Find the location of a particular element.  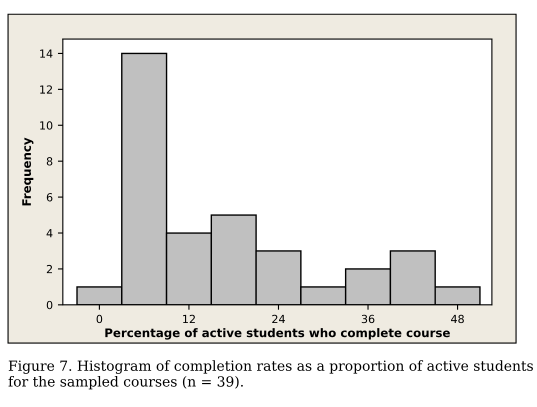

y-tick-label: 4 is located at coordinates (49, 233).